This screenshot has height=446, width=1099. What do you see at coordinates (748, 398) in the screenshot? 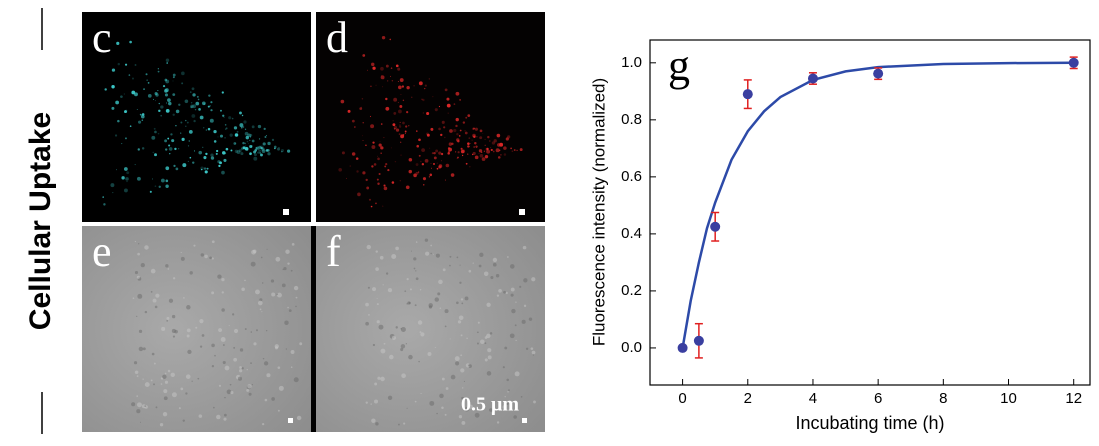
I see `x-tick-label: 2` at bounding box center [748, 398].